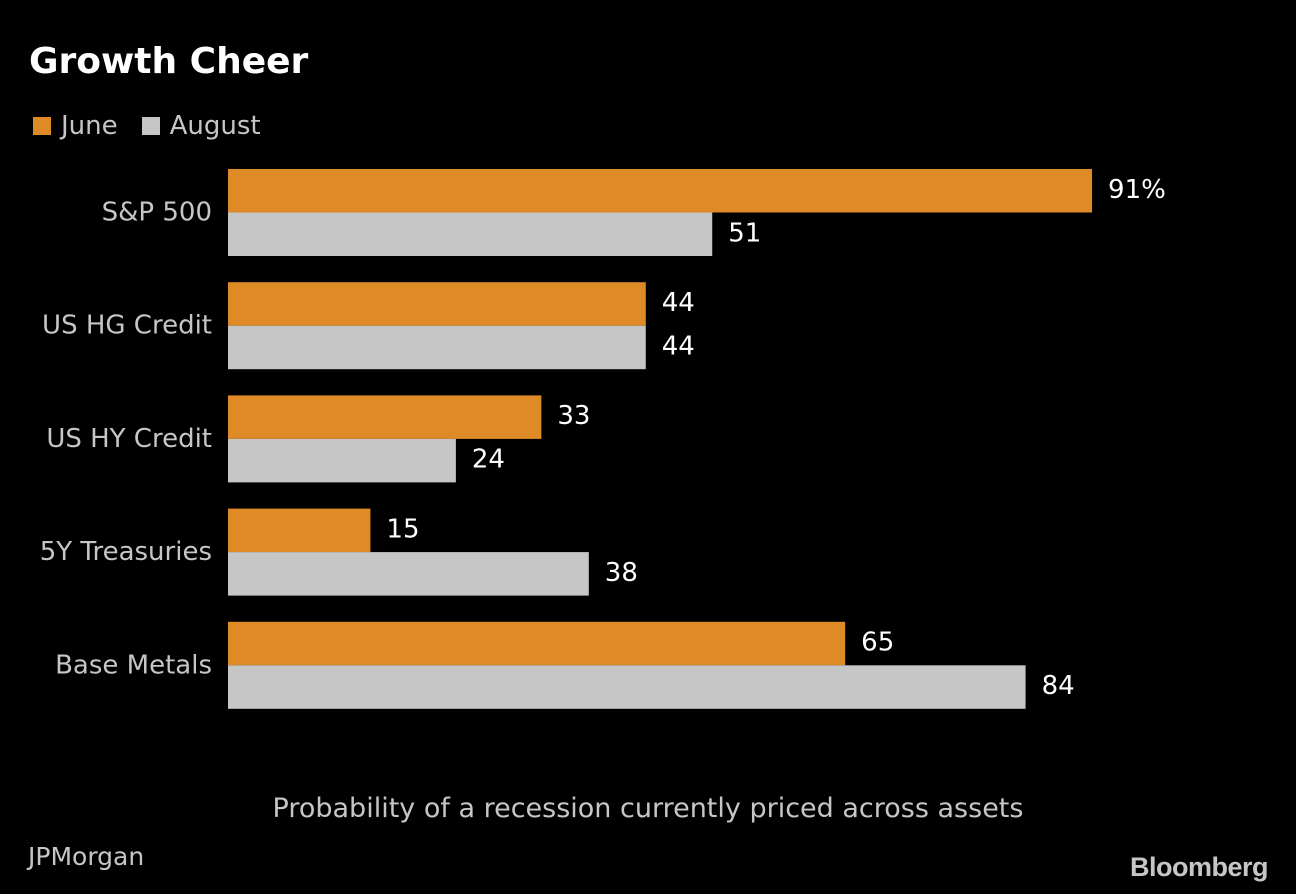  Describe the element at coordinates (573, 416) in the screenshot. I see `value-label-june-us-hy-credit: 33` at that location.